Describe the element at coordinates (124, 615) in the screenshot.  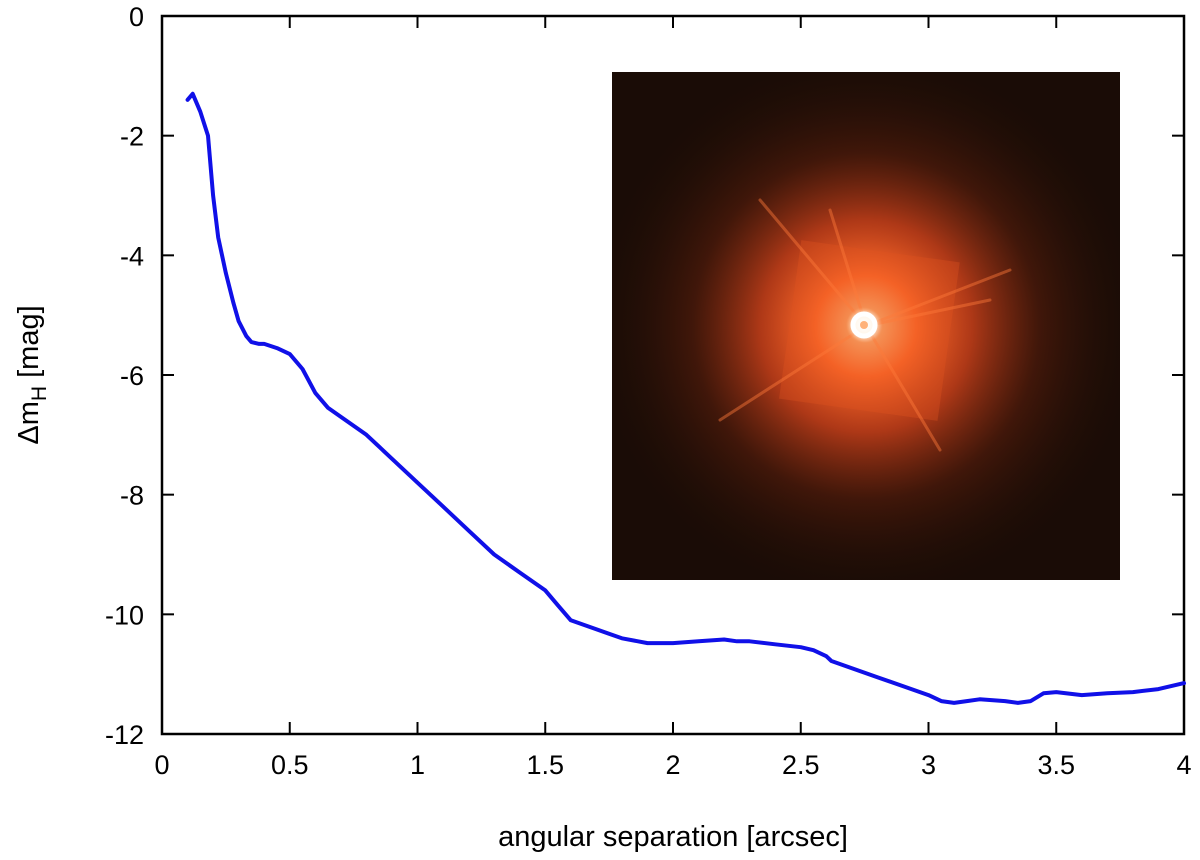
I see `y-tick-label: -10` at that location.